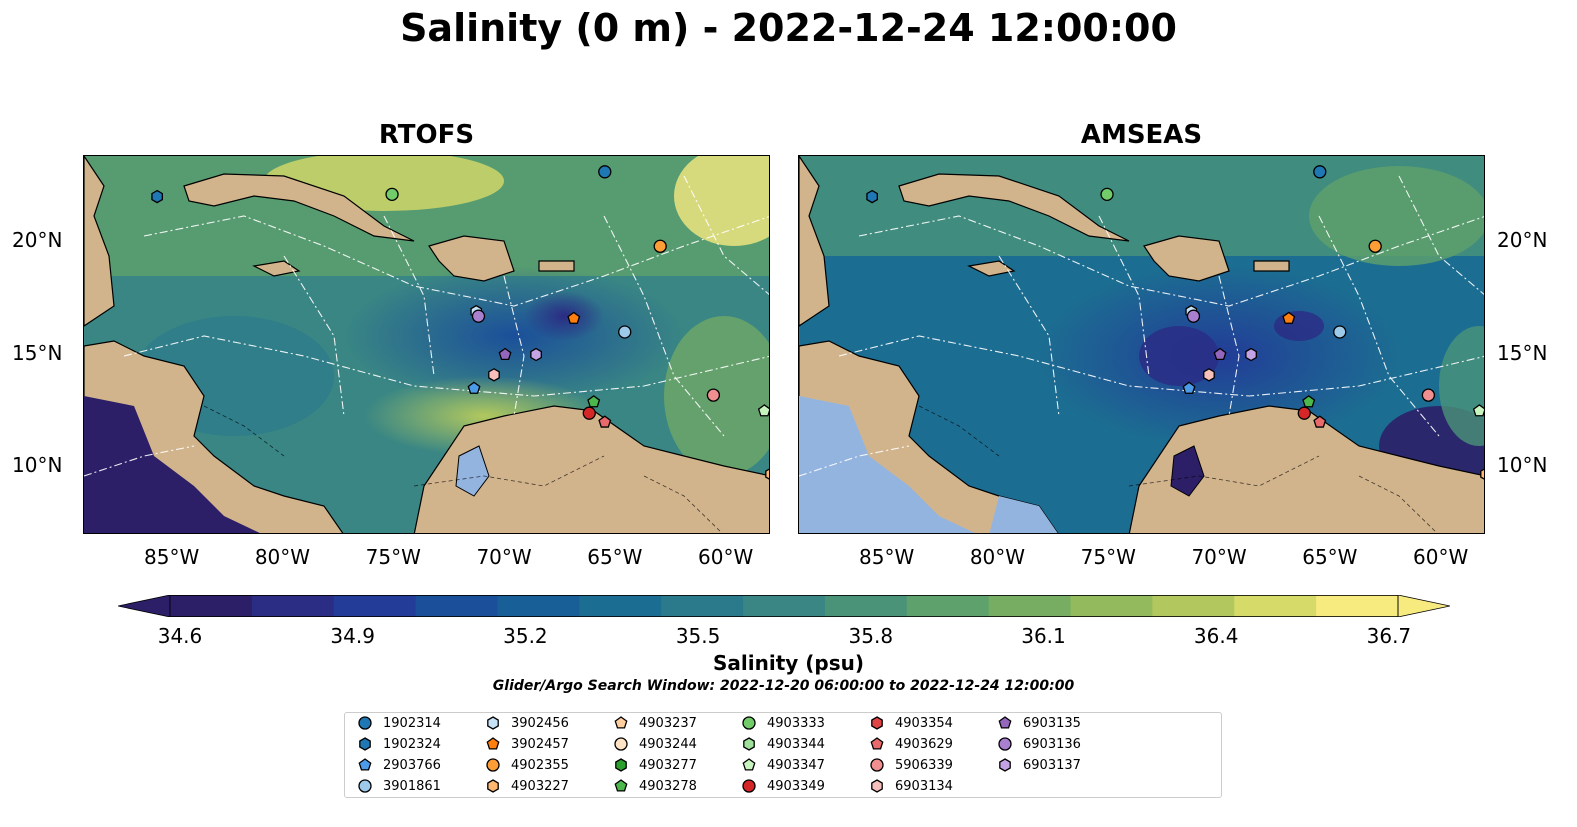 The height and width of the screenshot is (827, 1577). I want to click on figure-title: Salinity (0 m) - 2022-12-24 12:00:00, so click(788, 28).